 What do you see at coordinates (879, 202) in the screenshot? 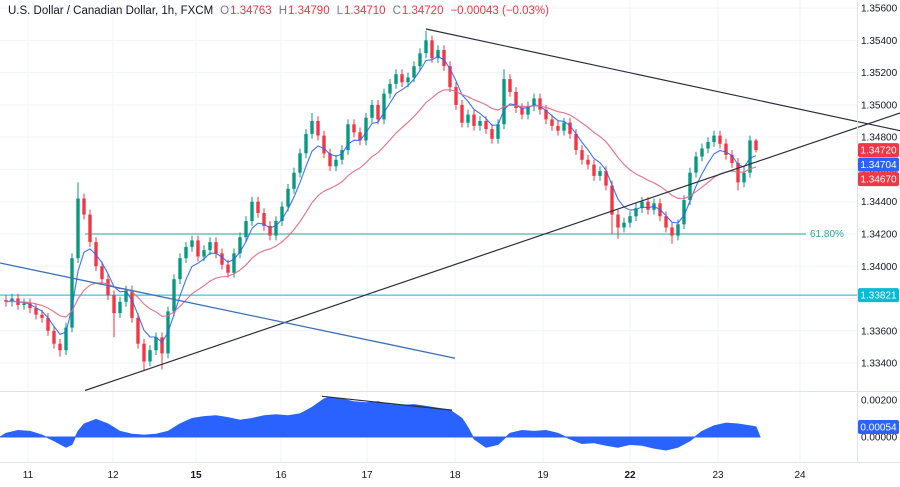
I see `price-tick-label: 1.34400` at bounding box center [879, 202].